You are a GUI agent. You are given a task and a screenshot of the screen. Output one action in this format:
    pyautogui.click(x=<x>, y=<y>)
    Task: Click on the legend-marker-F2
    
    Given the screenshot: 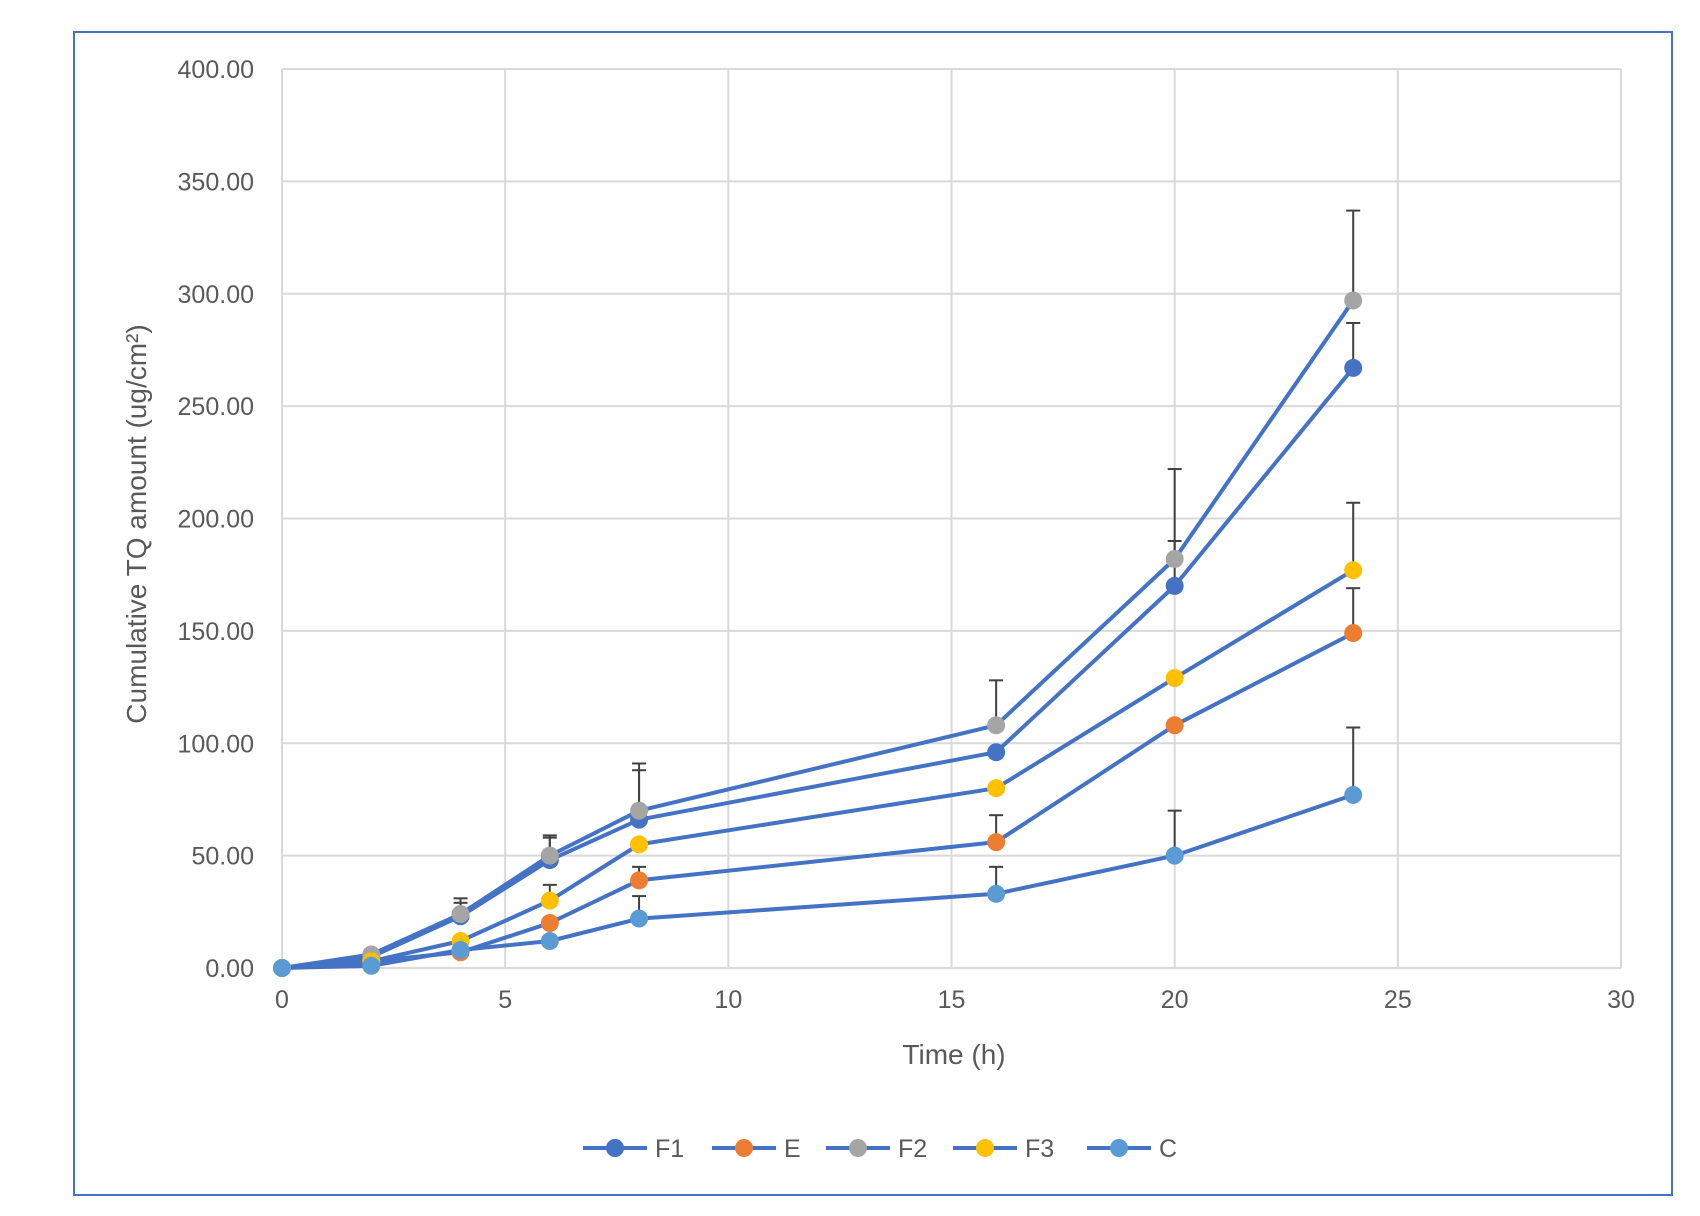 What is the action you would take?
    pyautogui.click(x=858, y=1148)
    